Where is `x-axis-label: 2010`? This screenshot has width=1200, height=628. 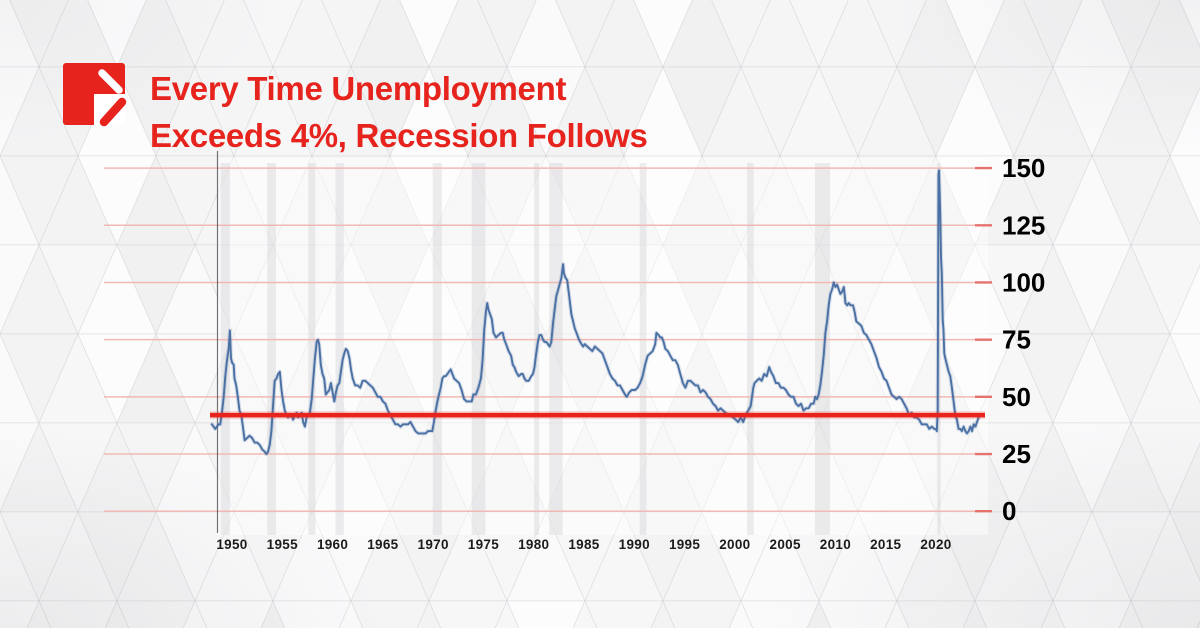 x-axis-label: 2010 is located at coordinates (835, 544).